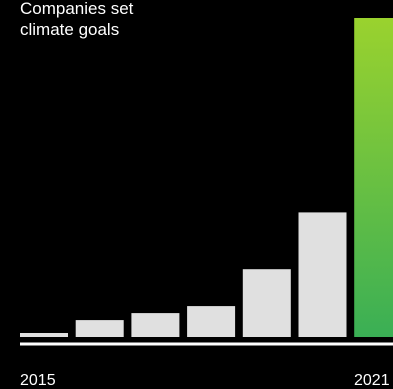  What do you see at coordinates (322, 274) in the screenshot?
I see `bar-2020` at bounding box center [322, 274].